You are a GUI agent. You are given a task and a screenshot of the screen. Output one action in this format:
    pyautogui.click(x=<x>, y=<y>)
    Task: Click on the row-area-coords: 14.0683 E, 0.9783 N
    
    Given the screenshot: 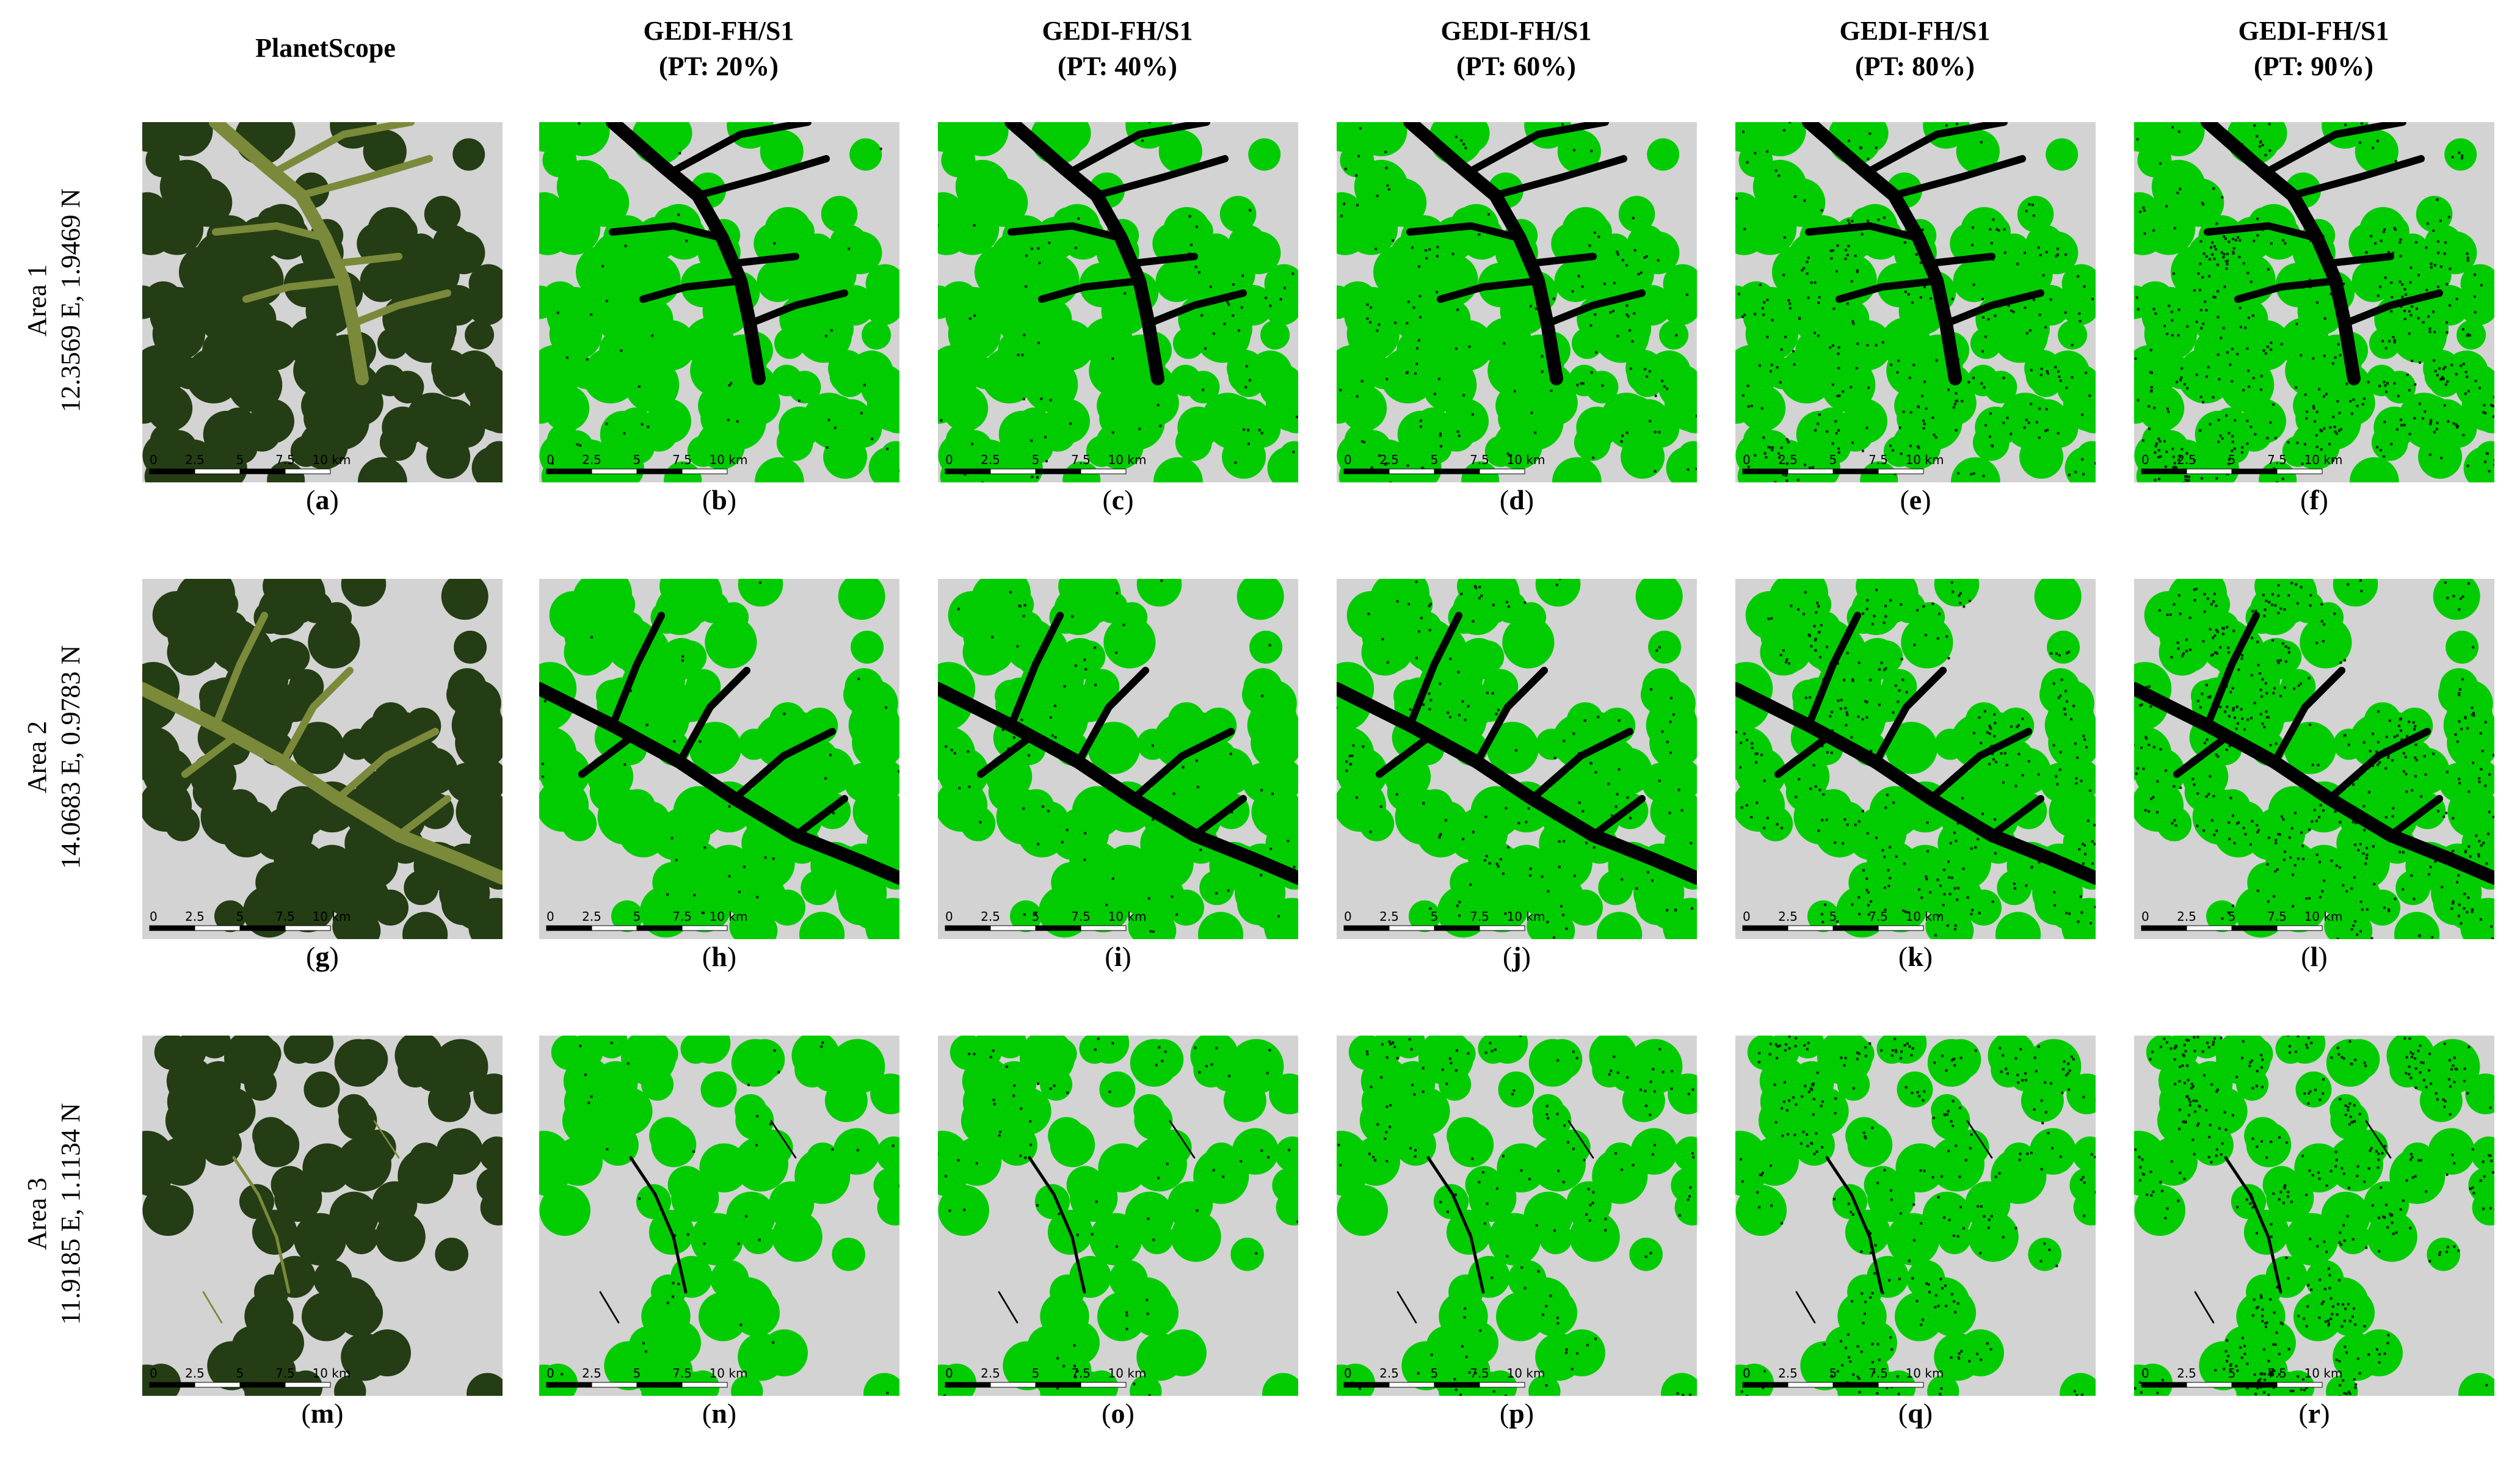 What is the action you would take?
    pyautogui.click(x=70, y=757)
    